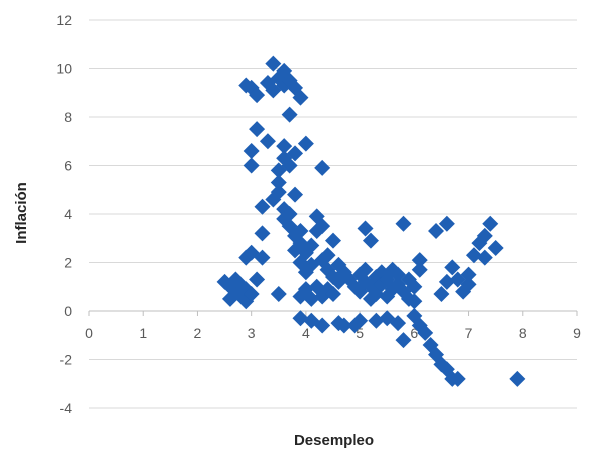 The width and height of the screenshot is (592, 451). I want to click on x-tick-label: 0, so click(89, 333).